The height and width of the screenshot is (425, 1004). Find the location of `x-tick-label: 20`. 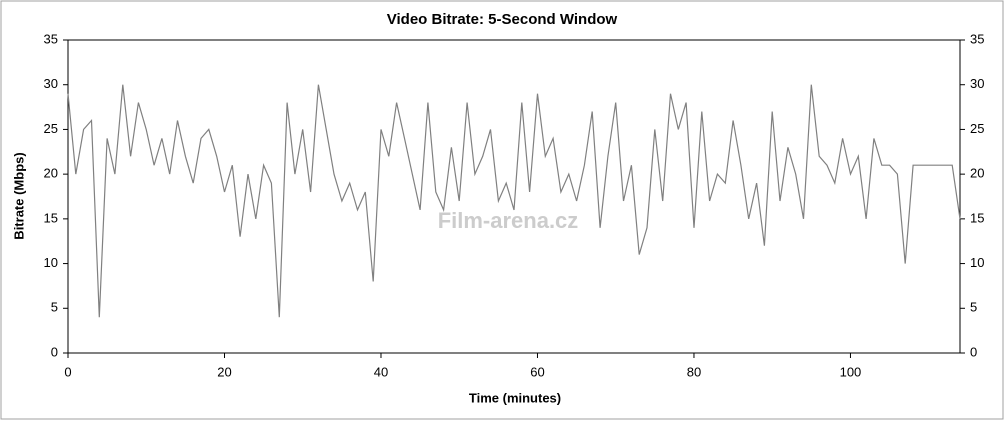

x-tick-label: 20 is located at coordinates (224, 371).